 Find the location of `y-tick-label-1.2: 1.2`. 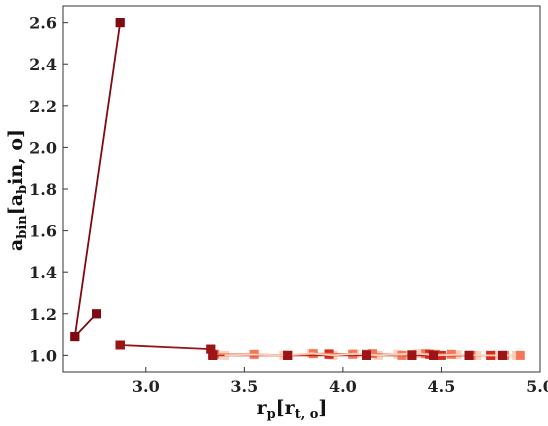

y-tick-label-1.2: 1.2 is located at coordinates (43, 314).